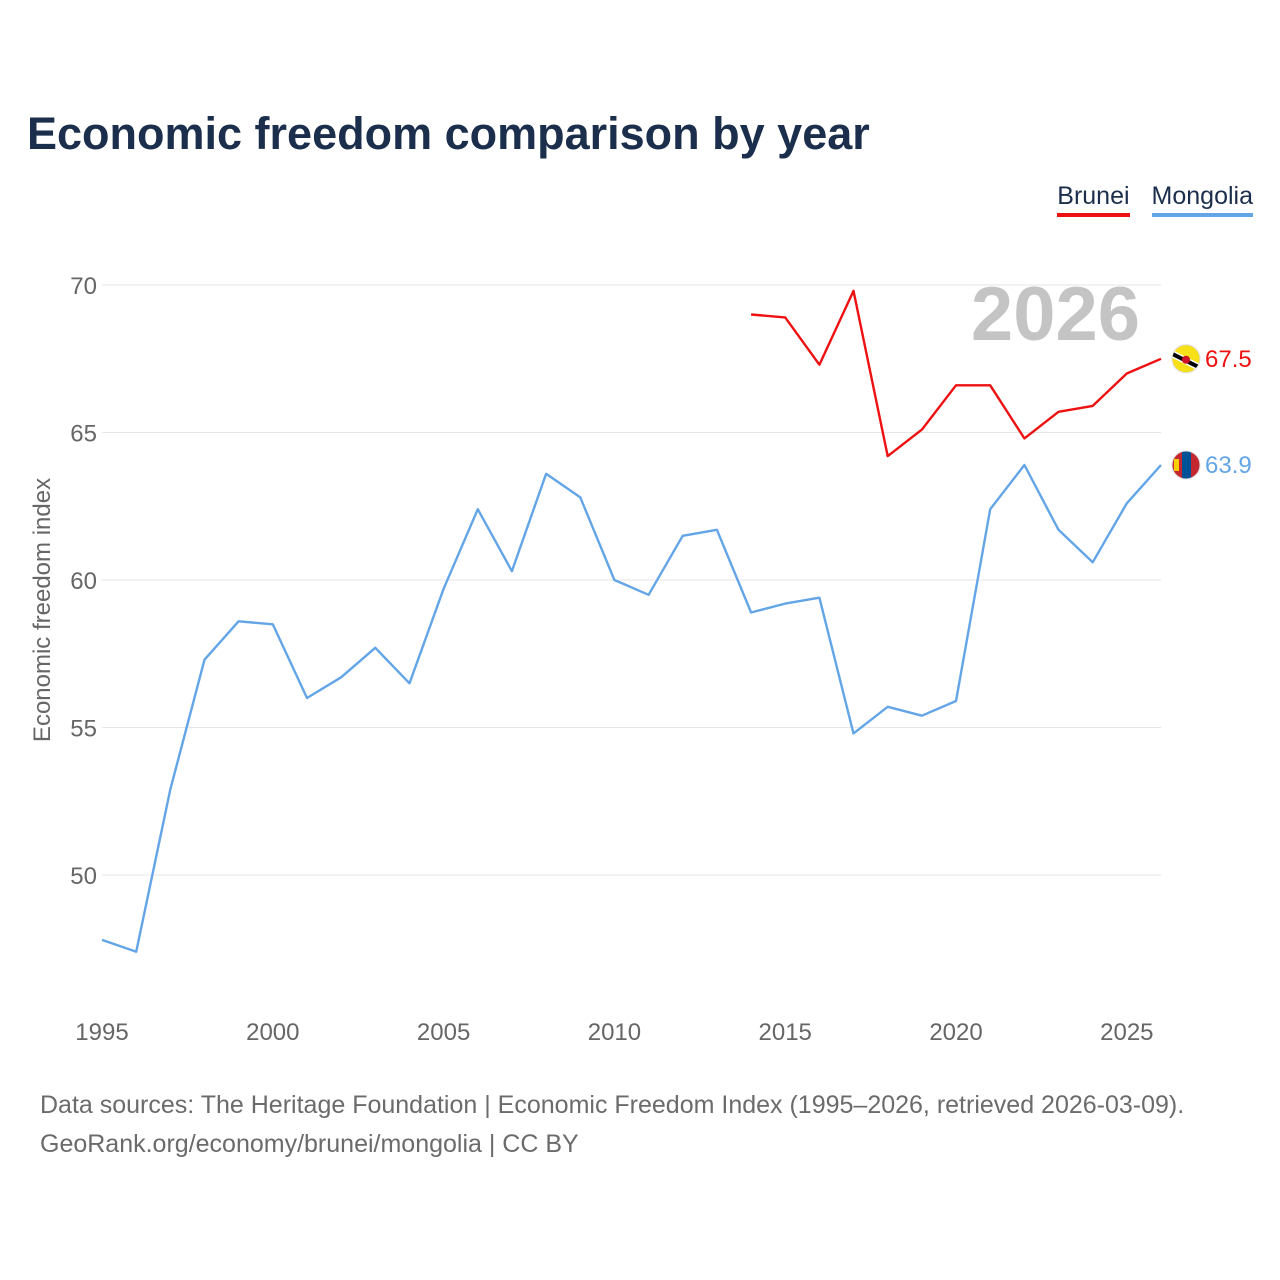 Image resolution: width=1280 pixels, height=1280 pixels. I want to click on legend-item-mongolia: Mongolia, so click(1202, 199).